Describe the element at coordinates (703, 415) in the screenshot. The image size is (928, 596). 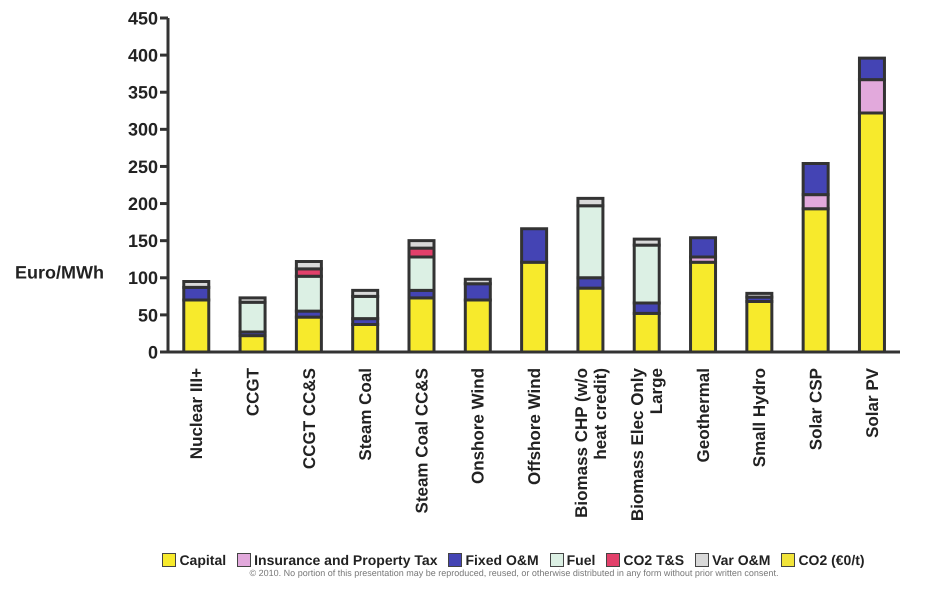
I see `x-tick-label: Geothermal` at that location.